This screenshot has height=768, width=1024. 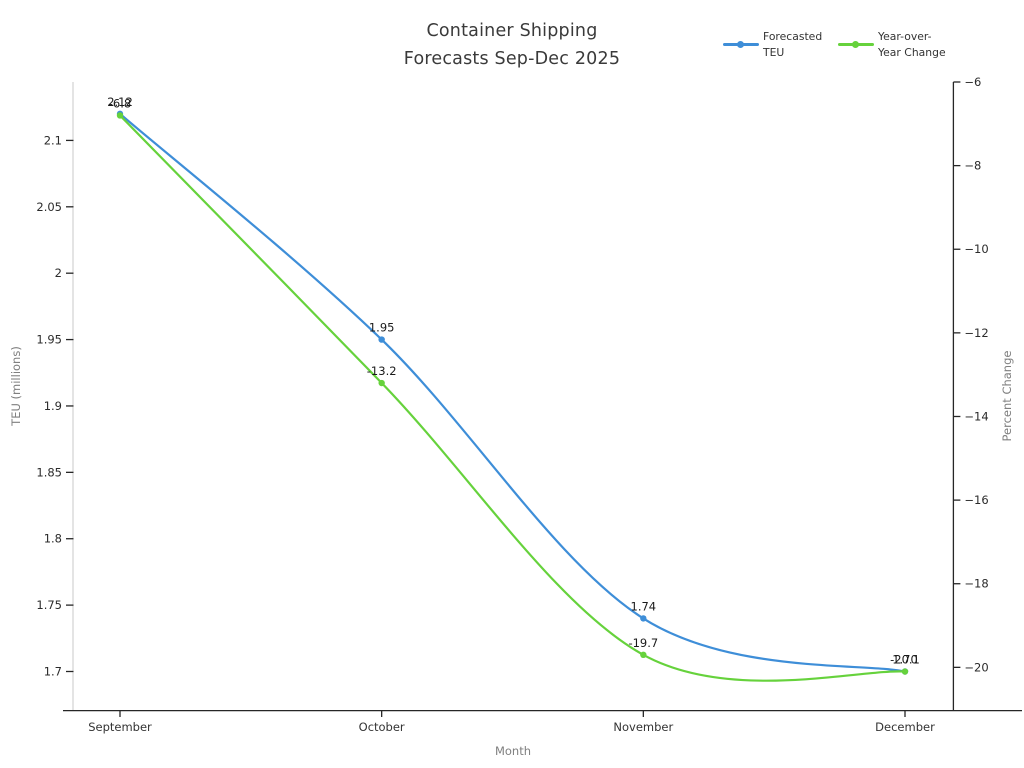 I want to click on data-point-label: 1.95, so click(x=382, y=328).